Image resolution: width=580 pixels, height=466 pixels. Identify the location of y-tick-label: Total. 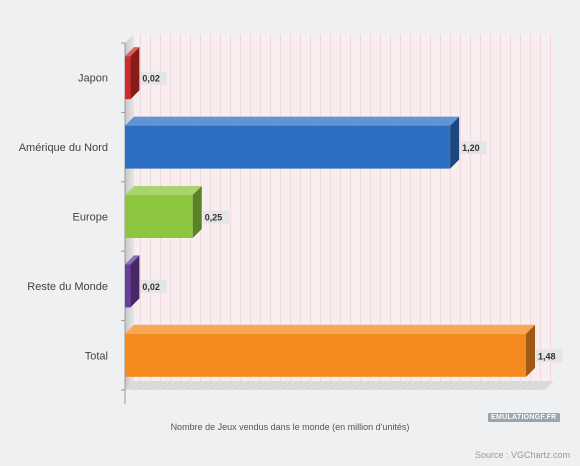
(96, 356).